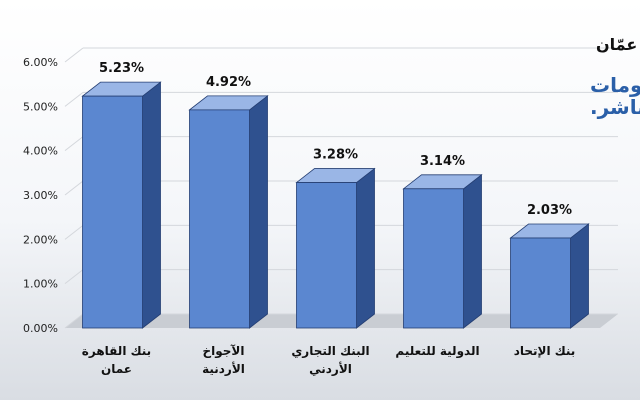 This screenshot has width=640, height=400. Describe the element at coordinates (330, 360) in the screenshot. I see `x-tick-label: البنك التجاري الأردني` at that location.